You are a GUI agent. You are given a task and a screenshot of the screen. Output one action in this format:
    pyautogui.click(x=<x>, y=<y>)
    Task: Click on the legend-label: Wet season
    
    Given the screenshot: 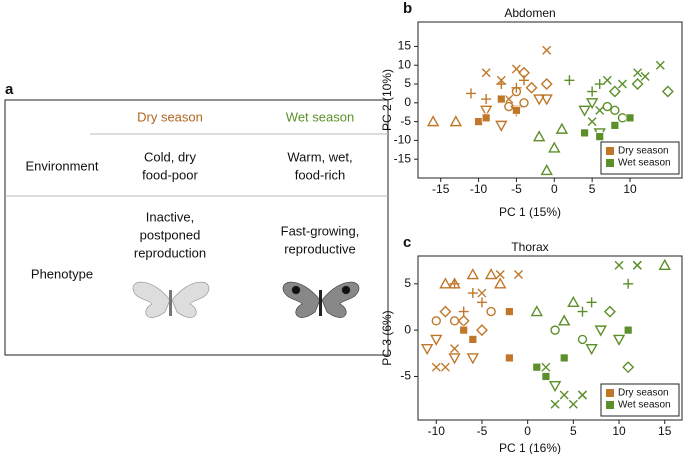 What is the action you would take?
    pyautogui.click(x=644, y=163)
    